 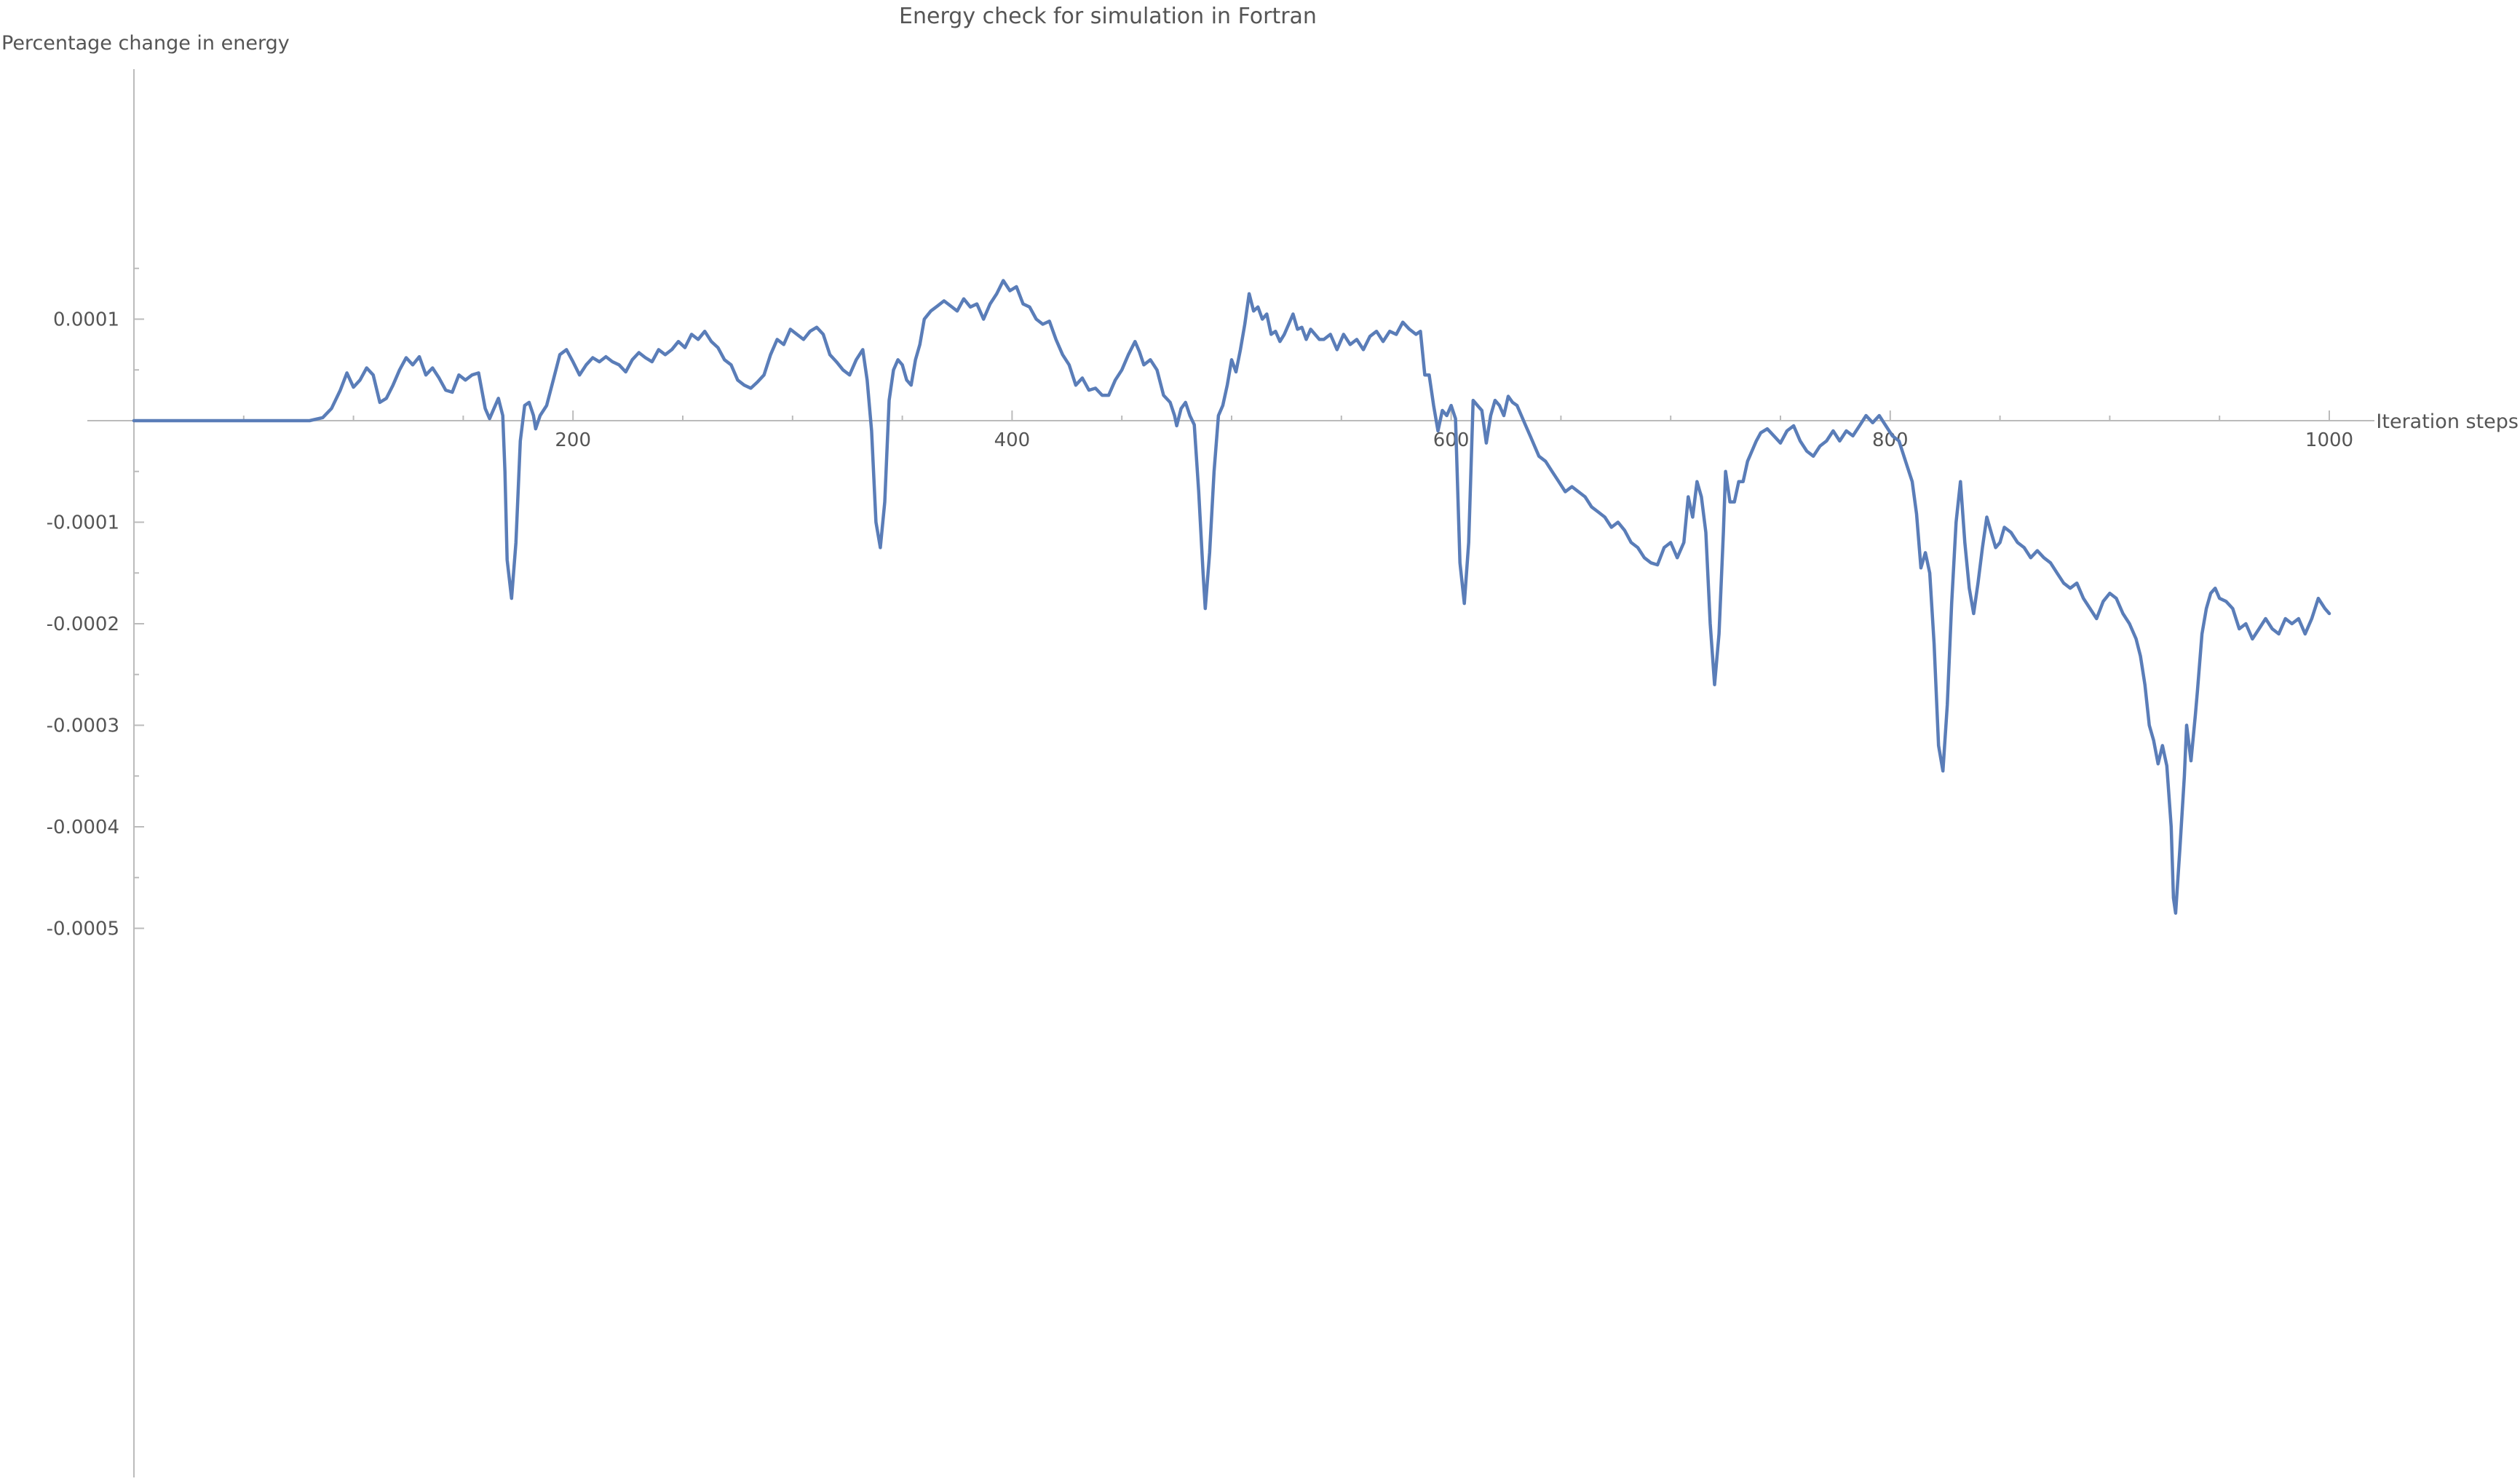 What do you see at coordinates (2447, 421) in the screenshot?
I see `x-axis-title: Iteration steps` at bounding box center [2447, 421].